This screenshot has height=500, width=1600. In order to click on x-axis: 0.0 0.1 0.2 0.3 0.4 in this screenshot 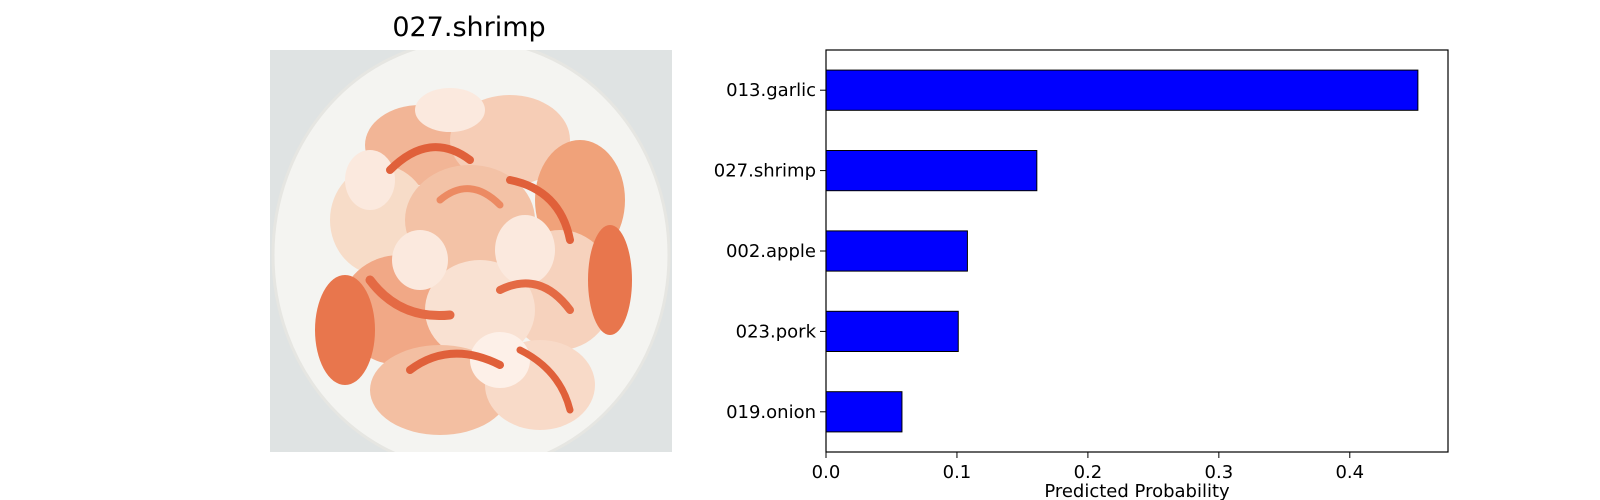, I will do `click(1088, 467)`.